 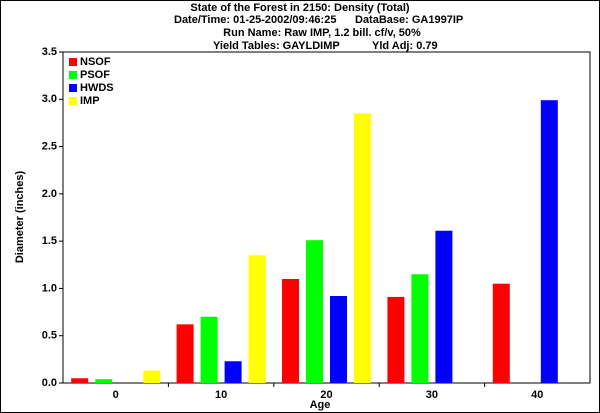 What do you see at coordinates (49, 241) in the screenshot?
I see `y-tick-label: 1.5` at bounding box center [49, 241].